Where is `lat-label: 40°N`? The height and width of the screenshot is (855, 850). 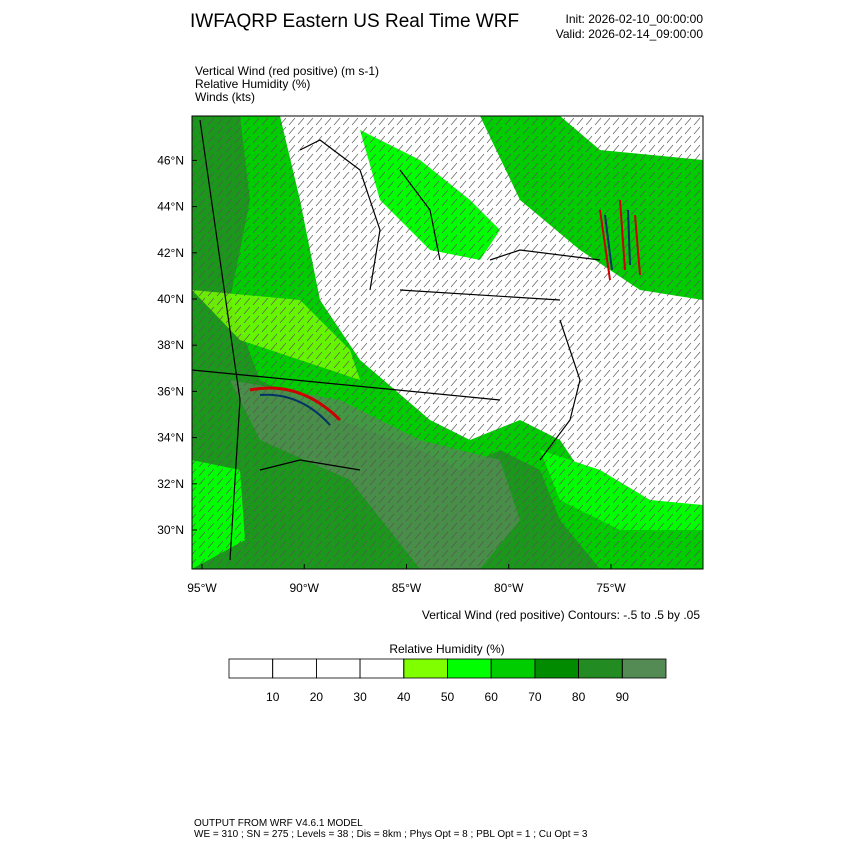
lat-label: 40°N is located at coordinates (170, 299).